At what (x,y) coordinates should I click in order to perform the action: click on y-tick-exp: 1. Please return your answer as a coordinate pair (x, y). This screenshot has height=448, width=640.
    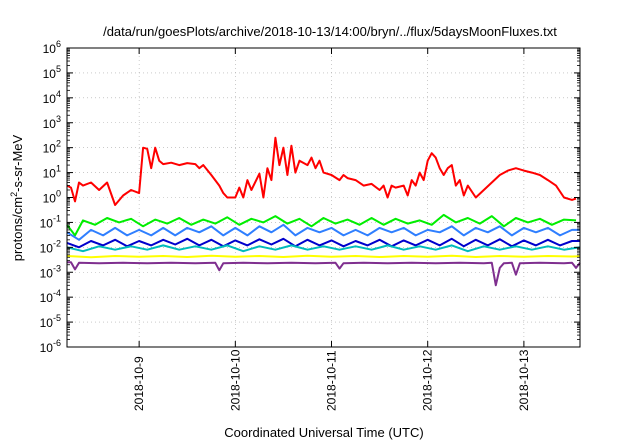
    Looking at the image, I should click on (58, 169).